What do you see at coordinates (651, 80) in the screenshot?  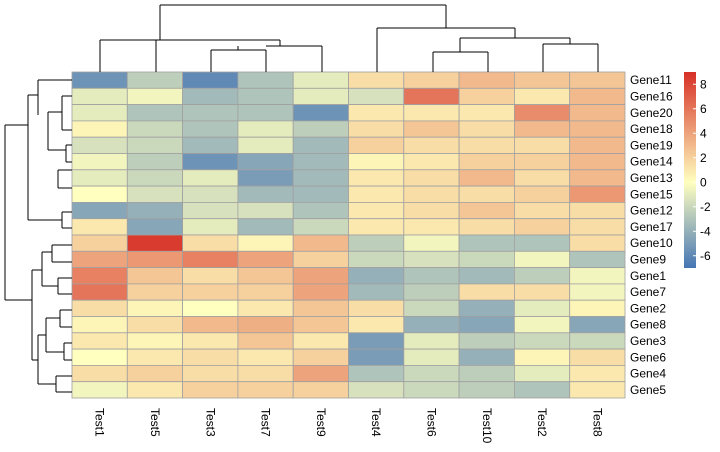 I see `row-label: Gene11` at bounding box center [651, 80].